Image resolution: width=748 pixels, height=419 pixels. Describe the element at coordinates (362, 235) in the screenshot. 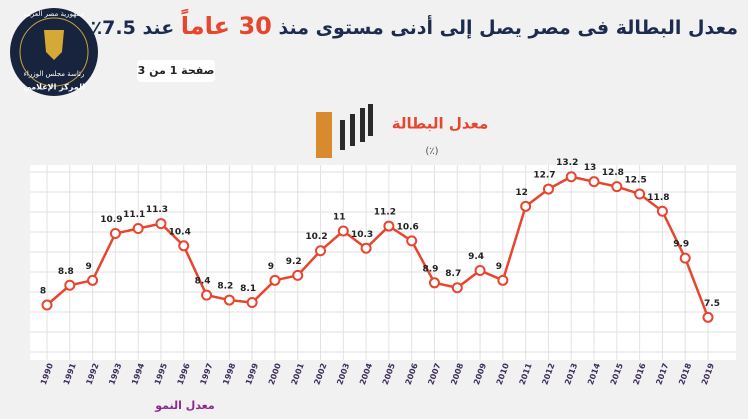

I see `data-label: 10.3` at that location.